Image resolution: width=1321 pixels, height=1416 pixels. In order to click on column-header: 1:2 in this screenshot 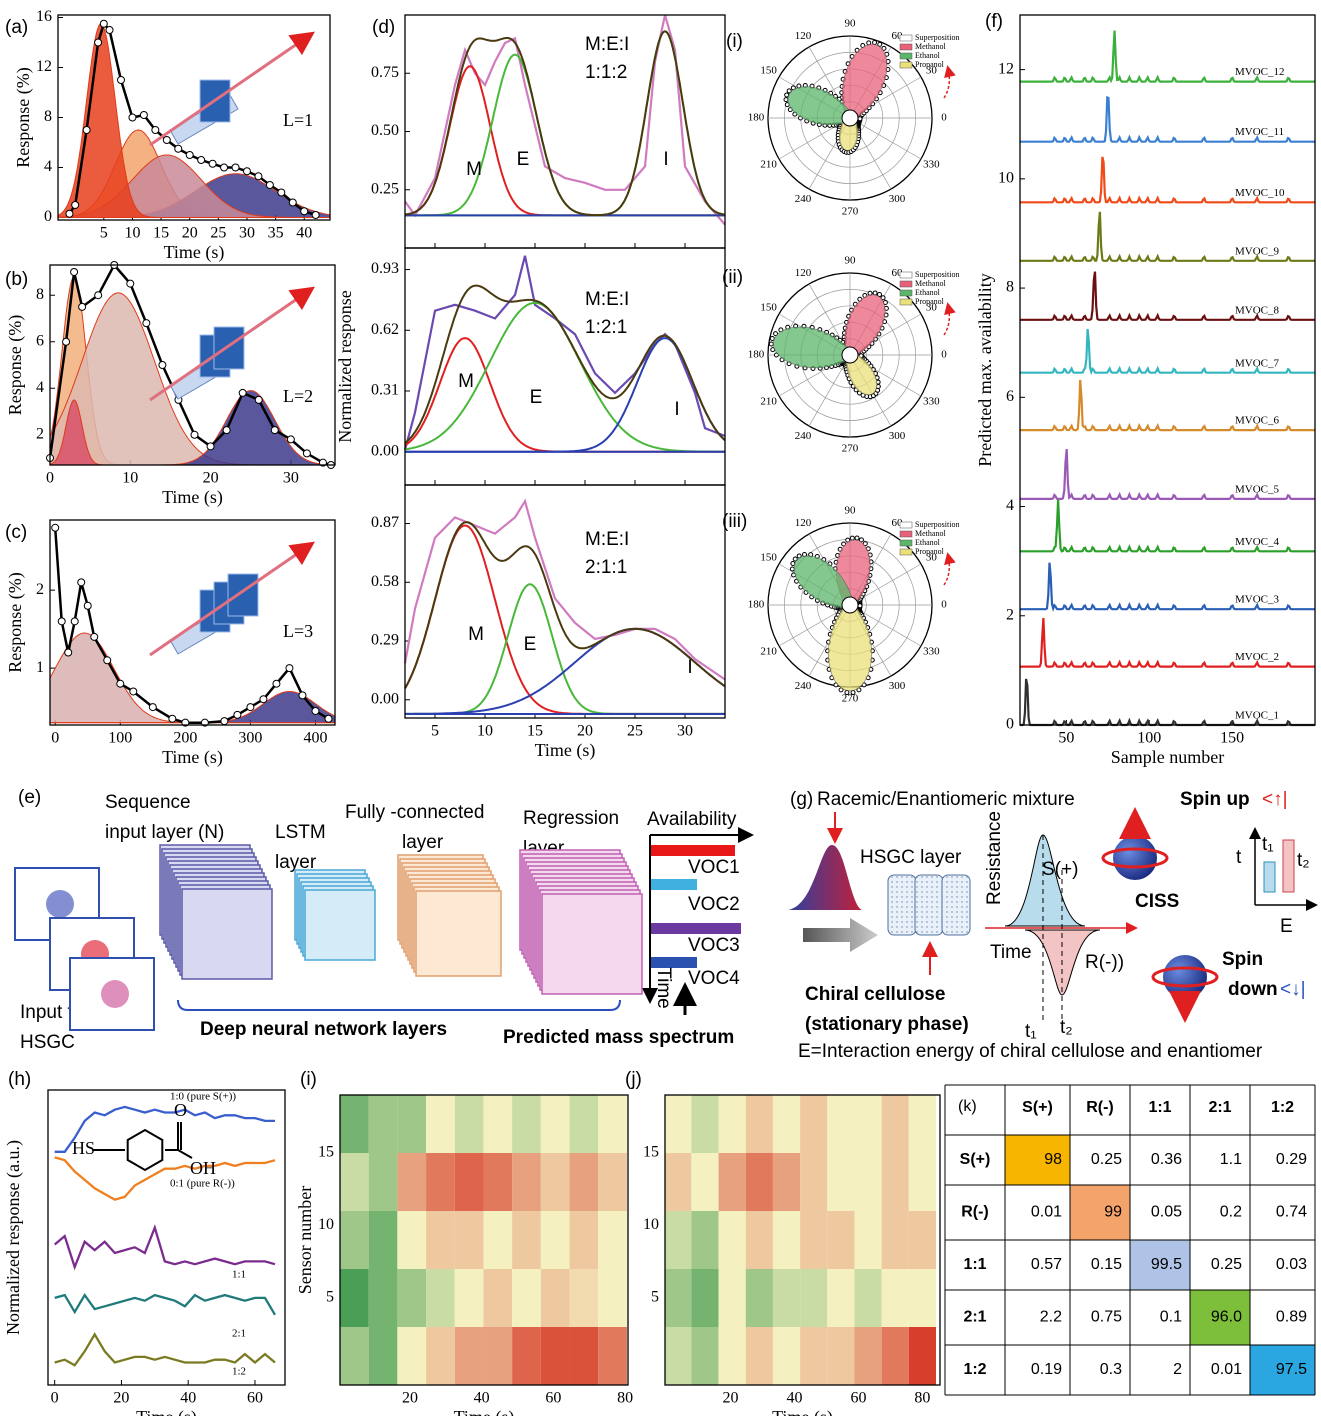, I will do `click(1282, 1107)`.